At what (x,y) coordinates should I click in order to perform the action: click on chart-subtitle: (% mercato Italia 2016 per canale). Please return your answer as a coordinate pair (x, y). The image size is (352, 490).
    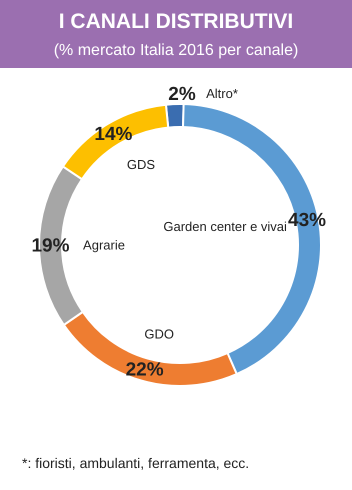
    Looking at the image, I should click on (176, 50).